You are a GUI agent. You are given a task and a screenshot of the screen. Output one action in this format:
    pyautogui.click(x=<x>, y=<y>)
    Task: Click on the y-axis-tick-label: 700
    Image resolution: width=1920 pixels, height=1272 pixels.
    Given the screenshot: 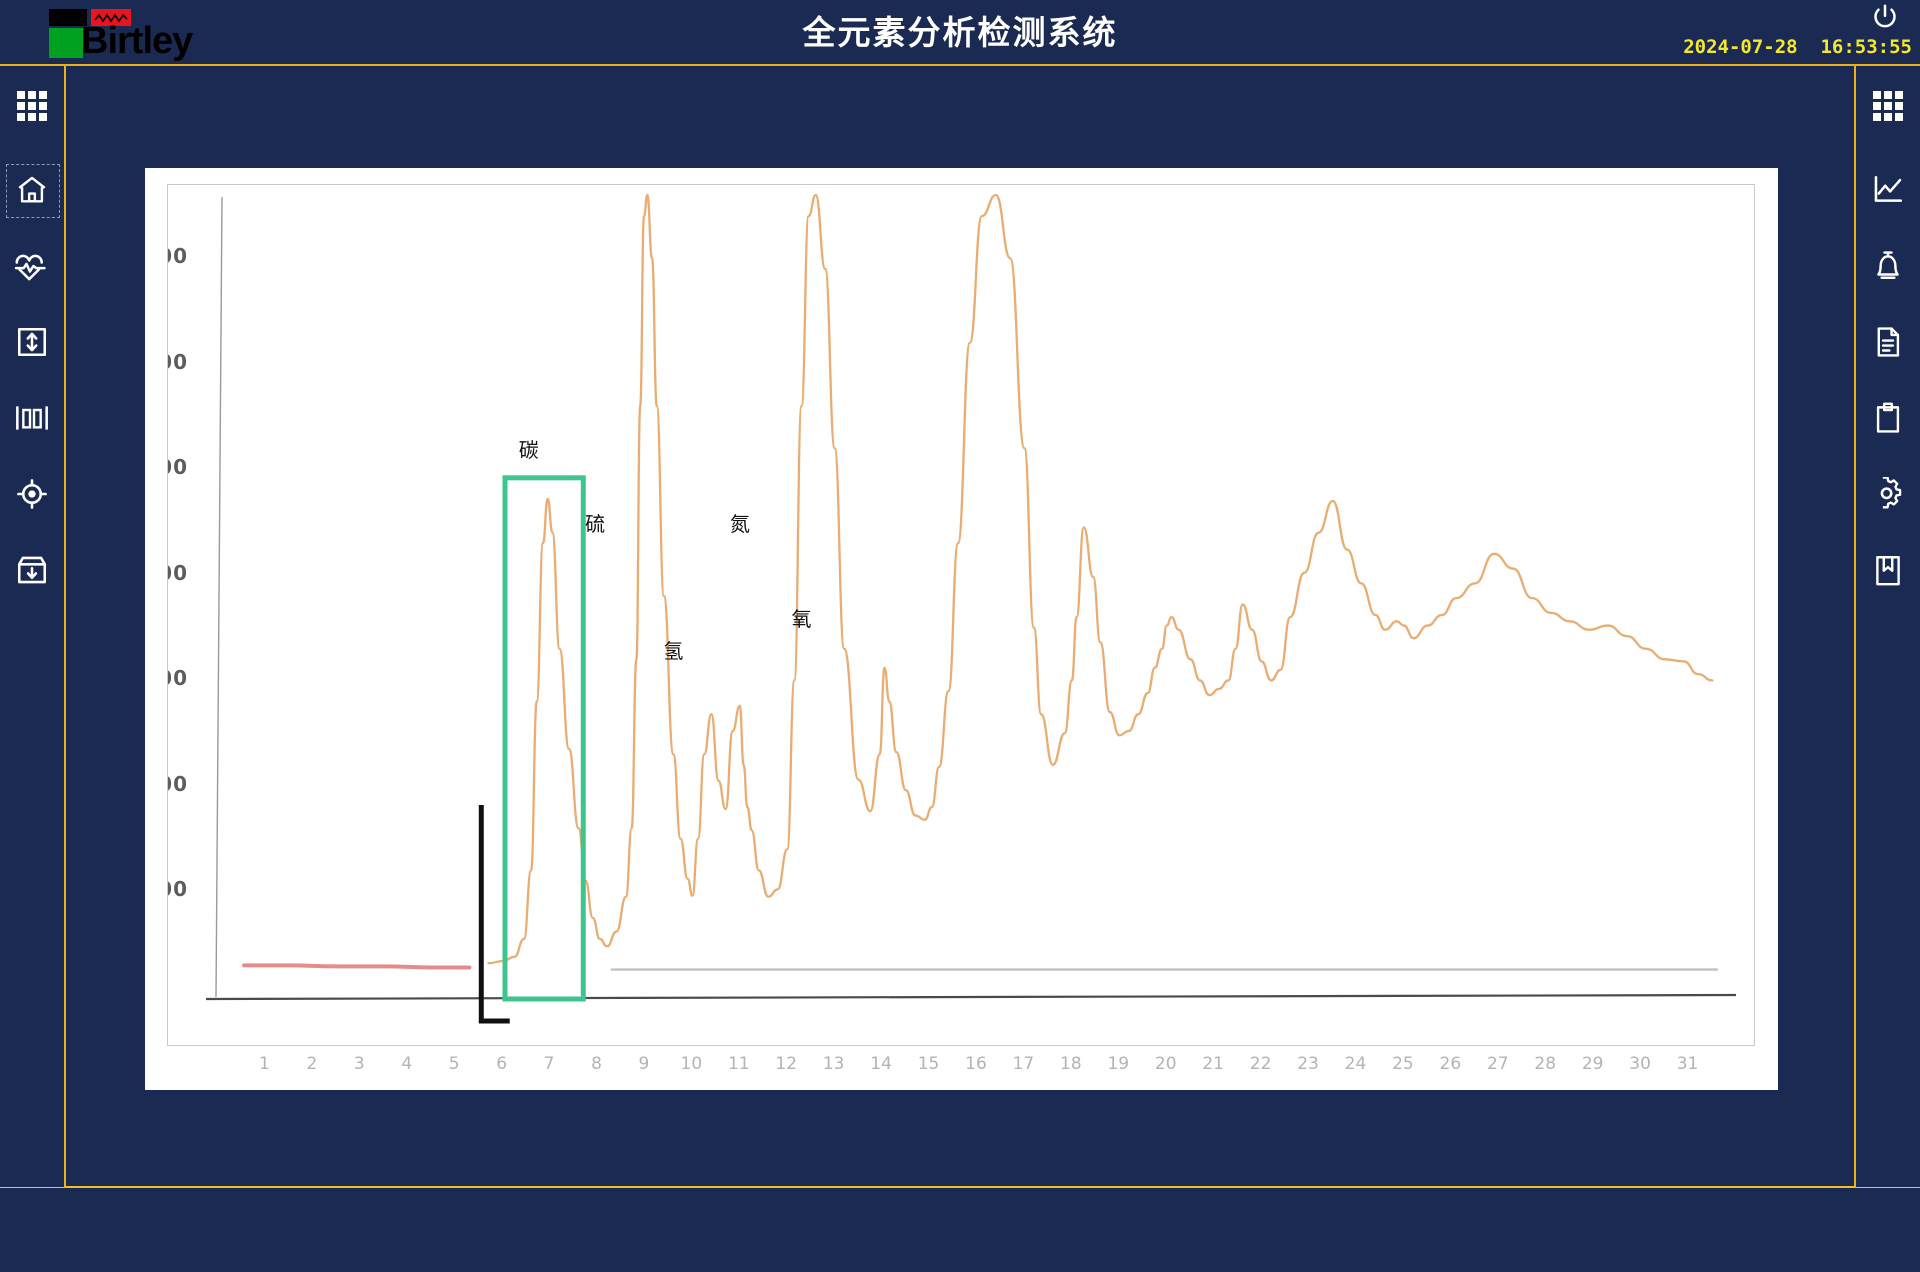 What is the action you would take?
    pyautogui.click(x=178, y=256)
    